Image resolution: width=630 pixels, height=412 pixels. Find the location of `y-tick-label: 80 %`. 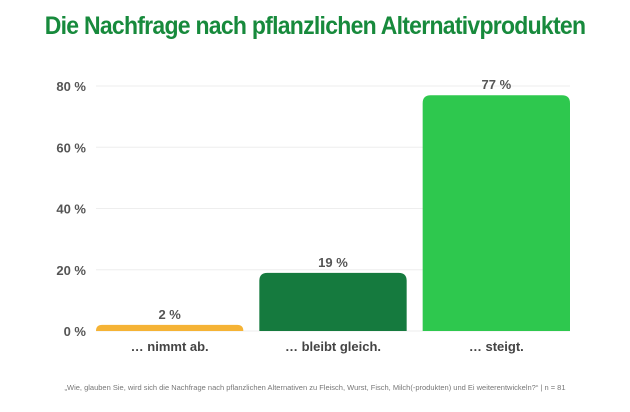

y-tick-label: 80 % is located at coordinates (71, 86).